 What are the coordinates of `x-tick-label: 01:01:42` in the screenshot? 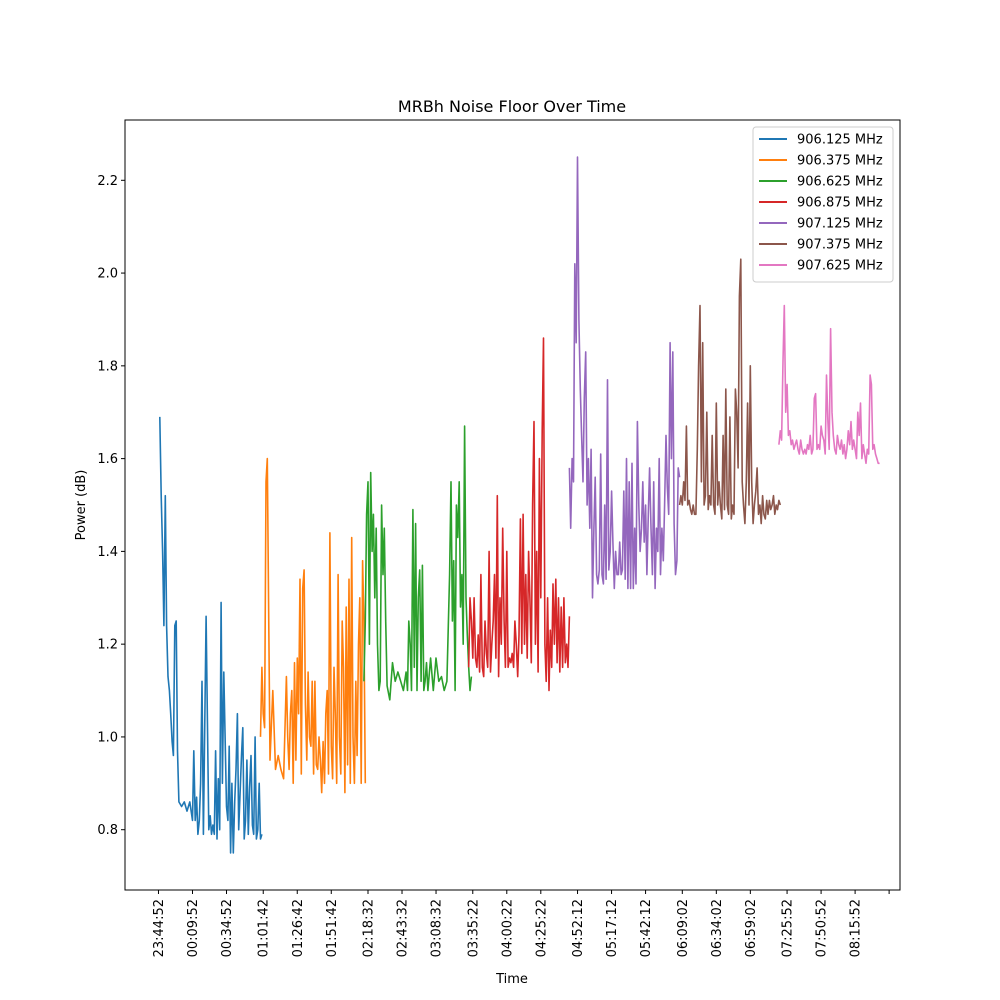 It's located at (264, 928).